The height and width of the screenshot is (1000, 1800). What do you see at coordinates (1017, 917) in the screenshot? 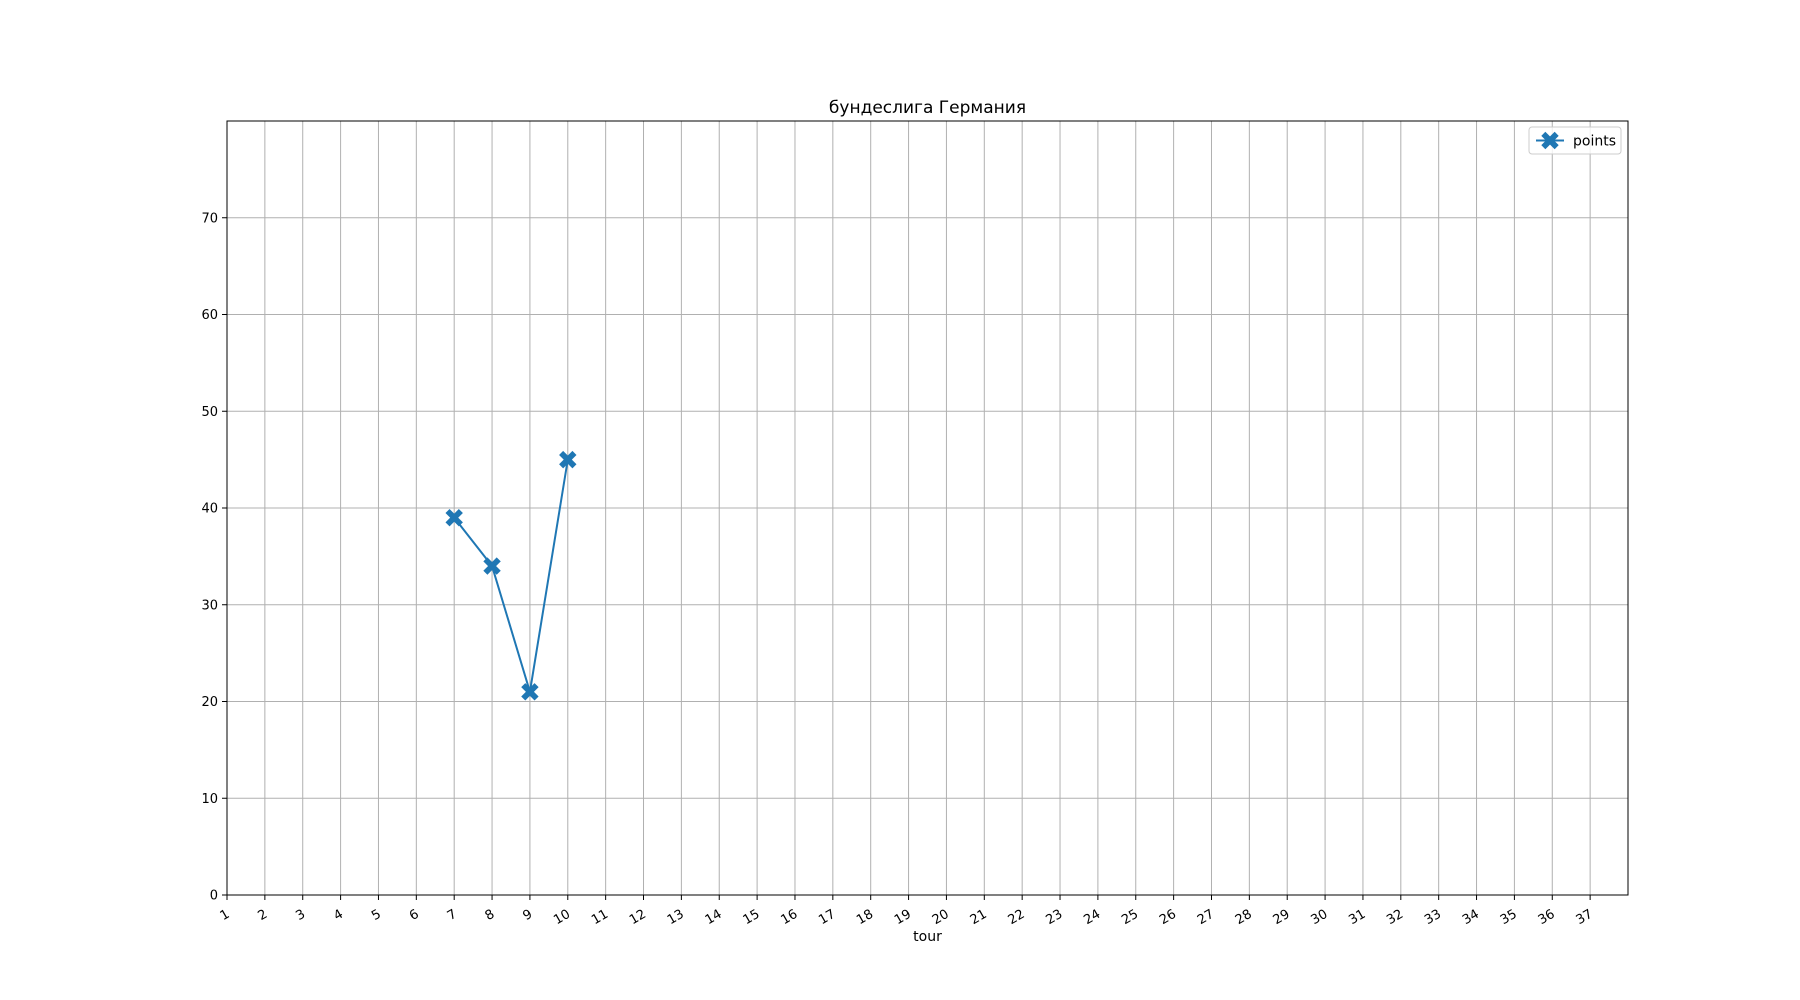
I see `x-tick-label: 22` at bounding box center [1017, 917].